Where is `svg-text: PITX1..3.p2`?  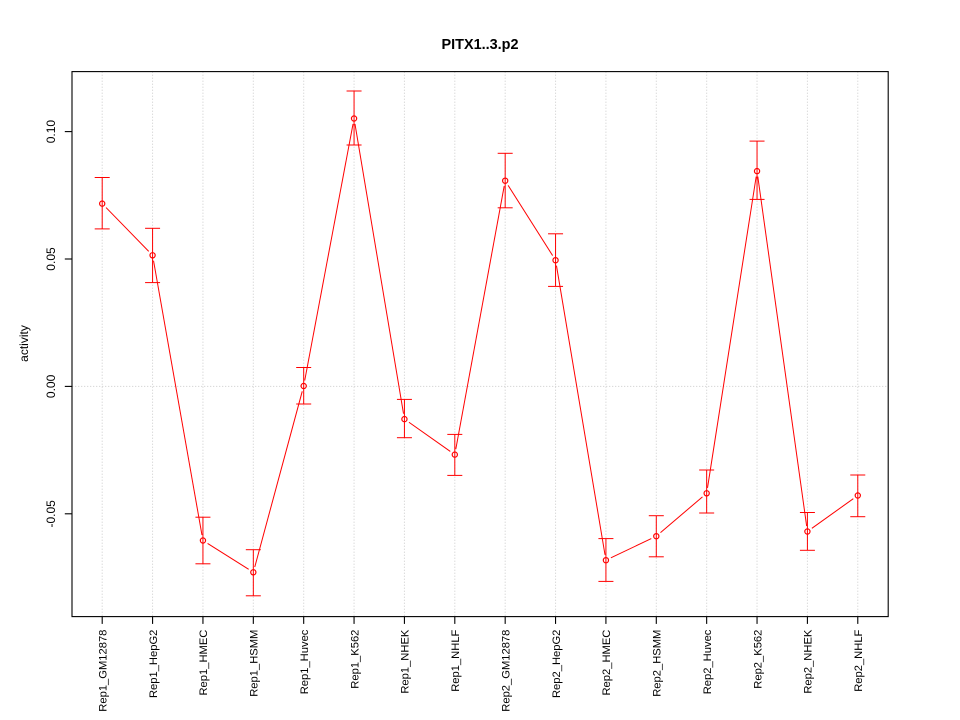 svg-text: PITX1..3.p2 is located at coordinates (480, 44).